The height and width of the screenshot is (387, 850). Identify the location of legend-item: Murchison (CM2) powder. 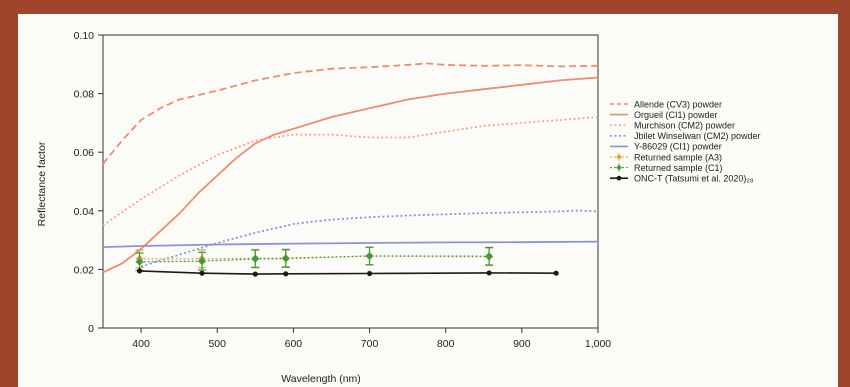
(672, 126).